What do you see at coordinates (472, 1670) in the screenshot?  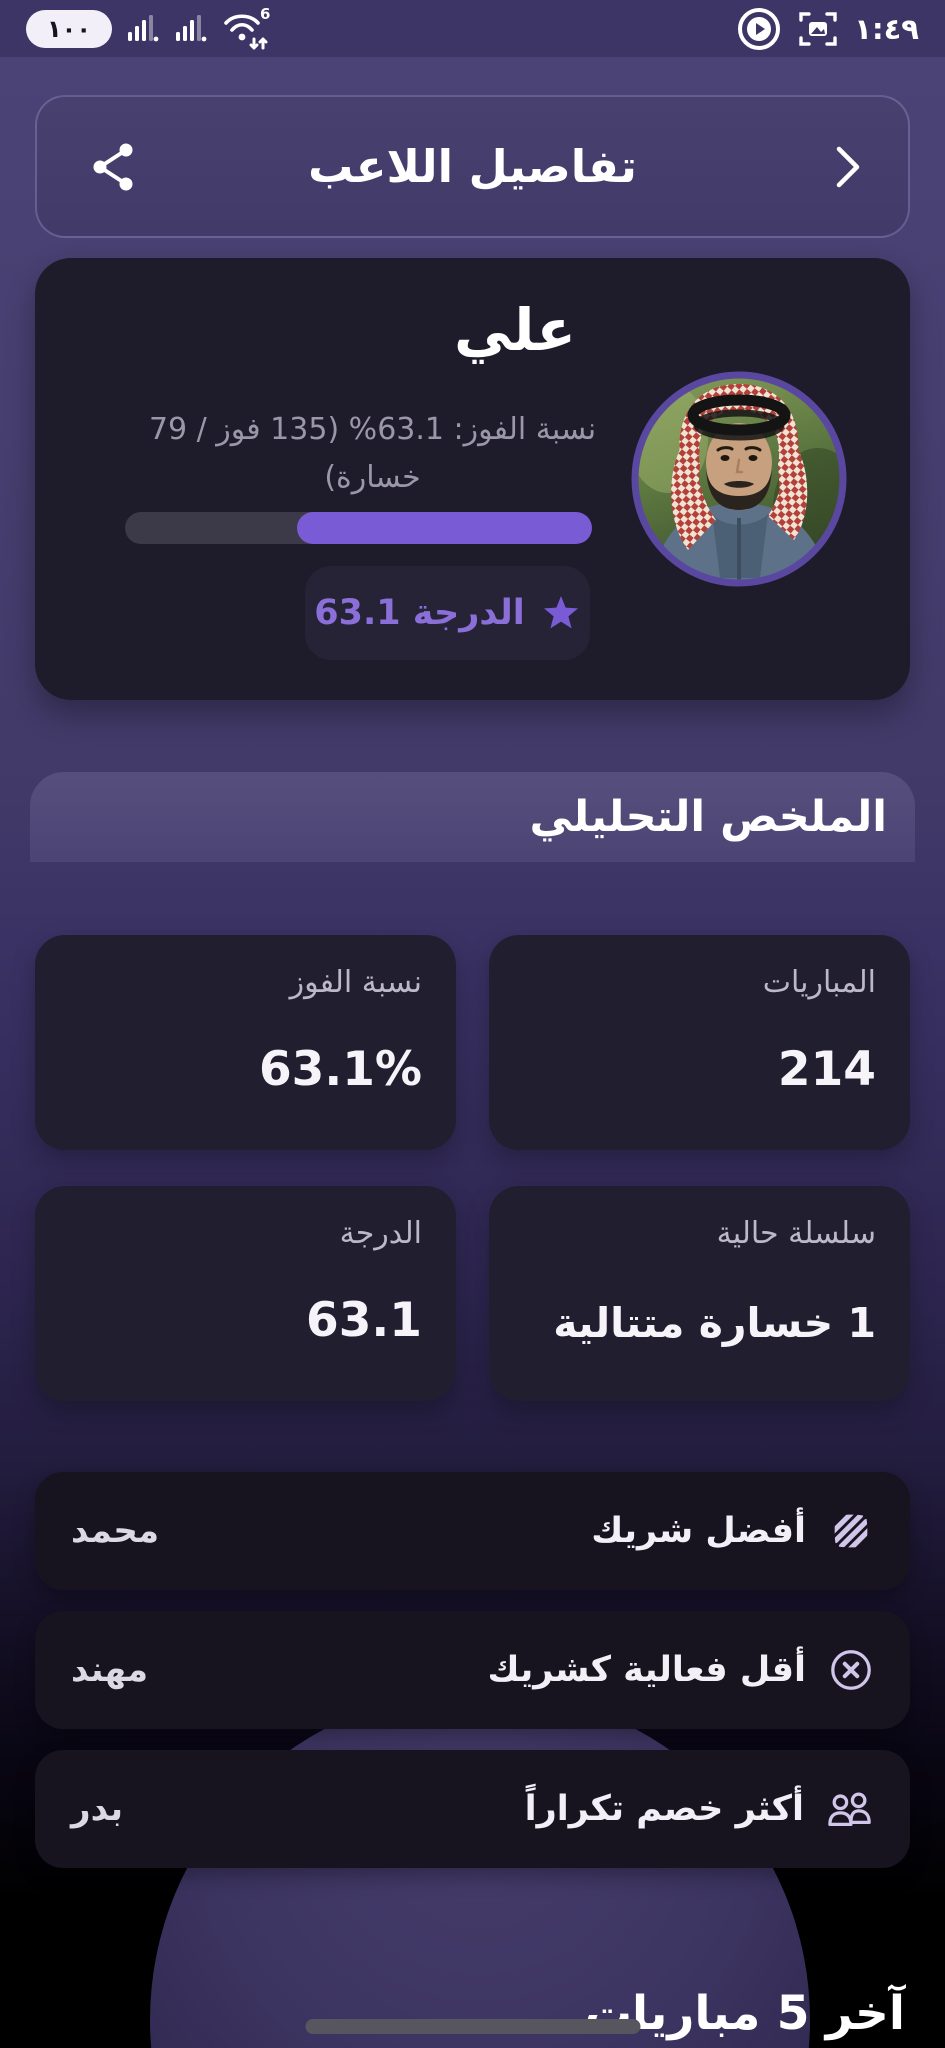 I see `relation-row-least-effective-partner: أقل فعالية كشريك مهند` at bounding box center [472, 1670].